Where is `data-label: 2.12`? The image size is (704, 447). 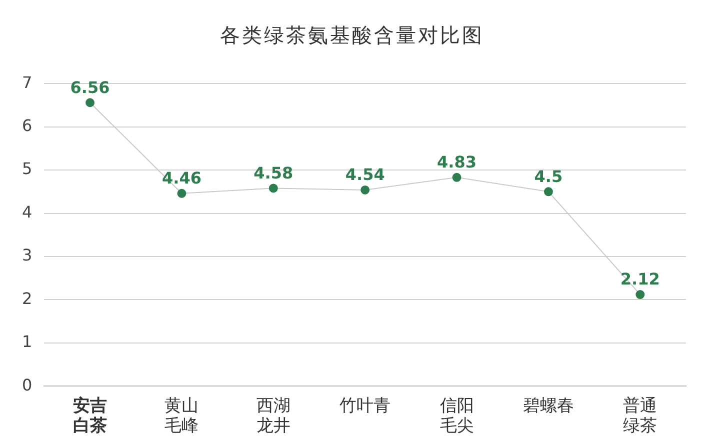
data-label: 2.12 is located at coordinates (640, 279).